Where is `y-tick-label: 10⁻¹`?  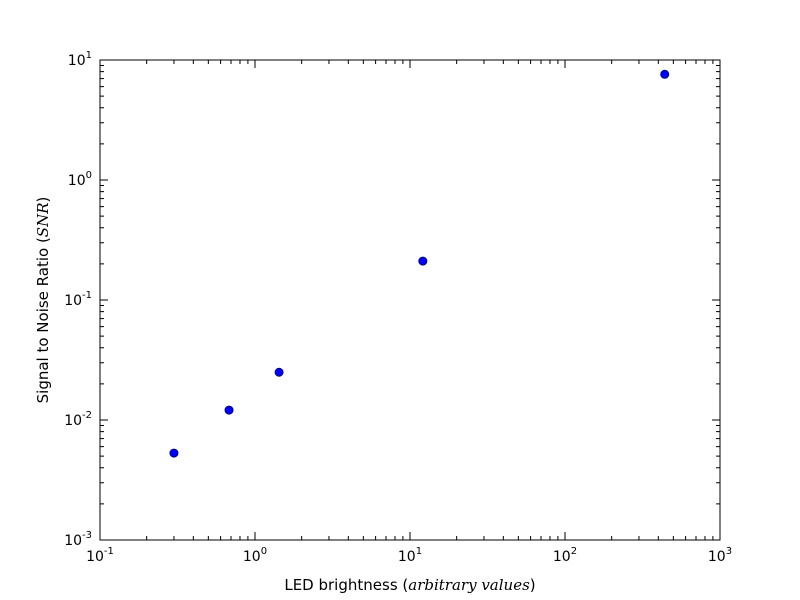
y-tick-label: 10⁻¹ is located at coordinates (78, 299).